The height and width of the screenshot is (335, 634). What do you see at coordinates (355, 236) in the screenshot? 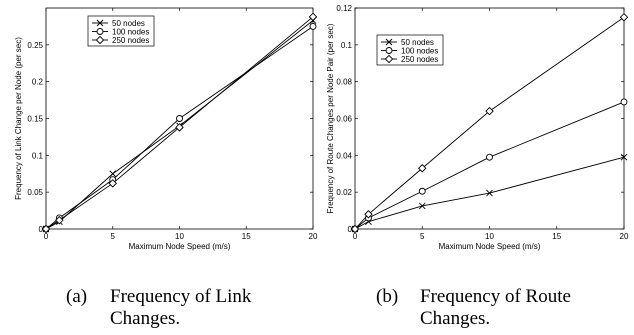
I see `x-tick-label-b: 0` at bounding box center [355, 236].